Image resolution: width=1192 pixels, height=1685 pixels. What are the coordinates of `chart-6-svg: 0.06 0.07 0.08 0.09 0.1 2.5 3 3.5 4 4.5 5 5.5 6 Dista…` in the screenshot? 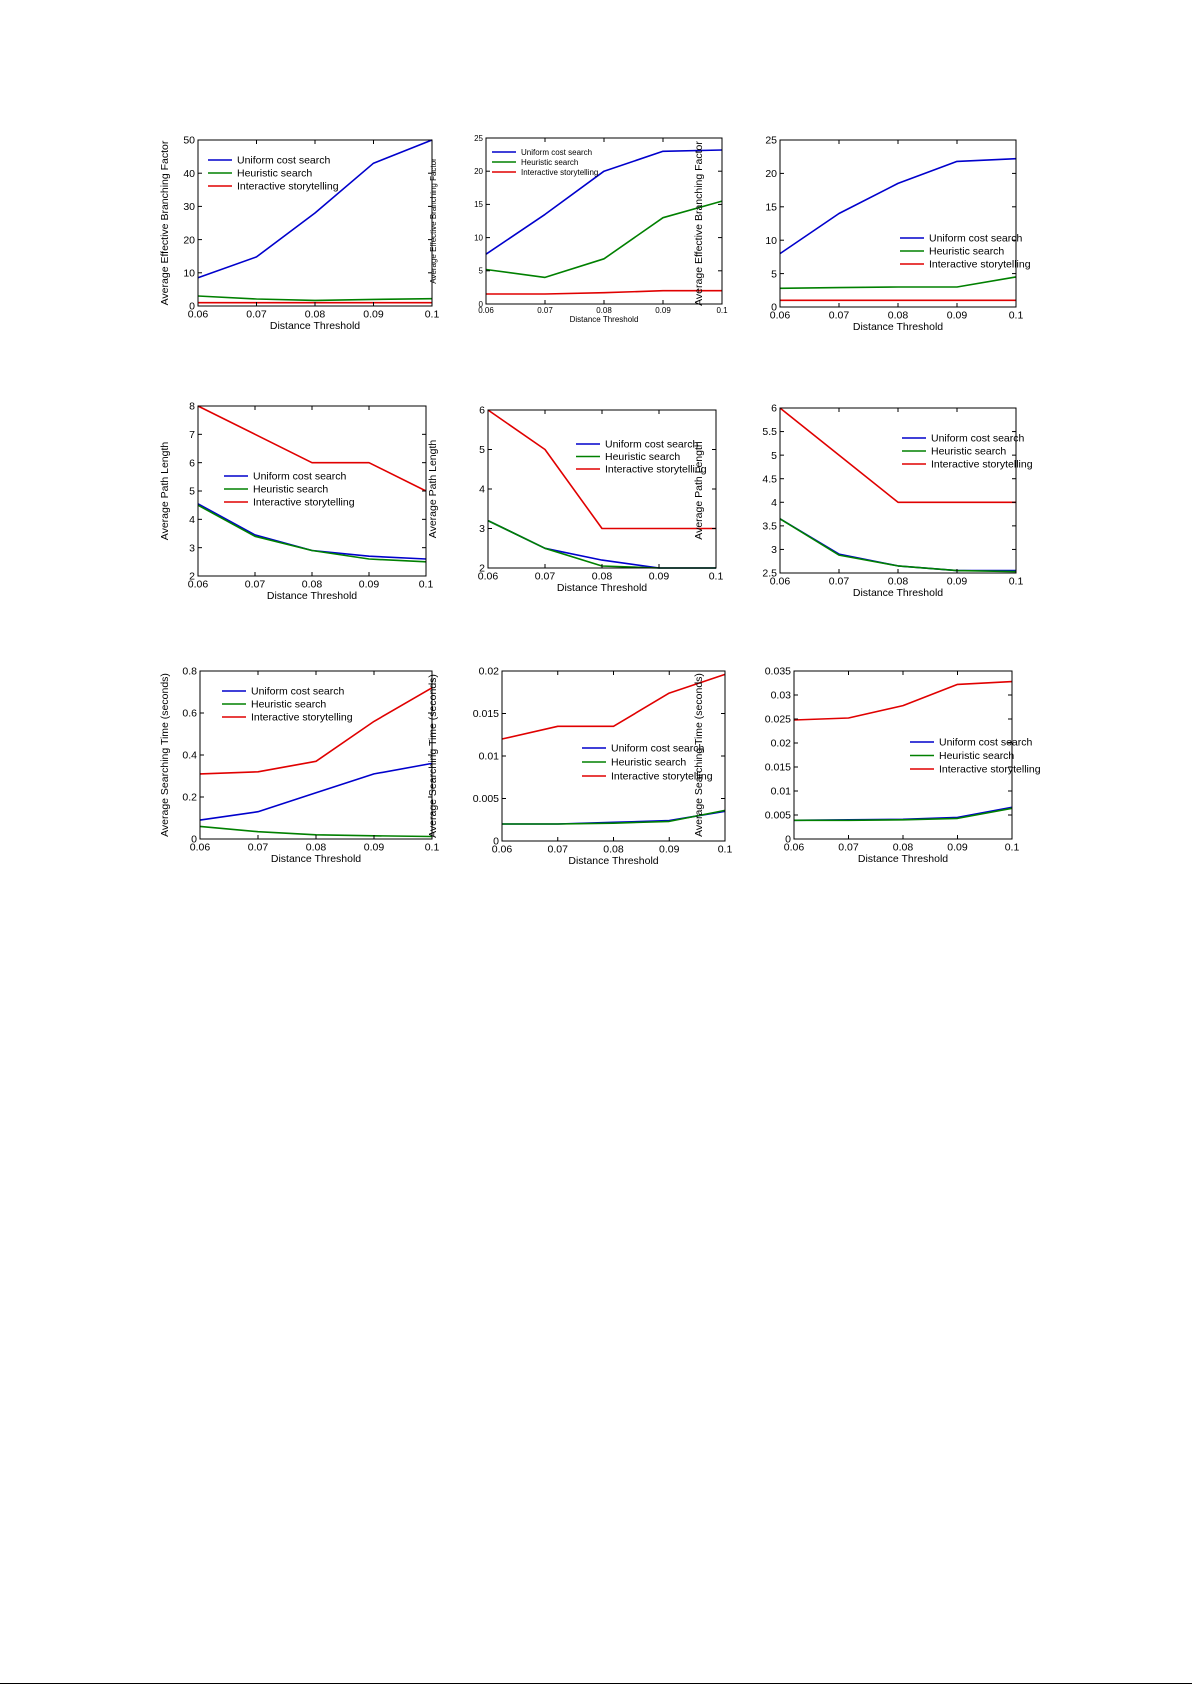 It's located at (863, 501).